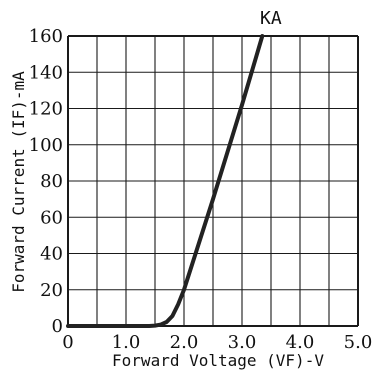 The image size is (374, 374). I want to click on y-tick-label-6: 120, so click(46, 109).